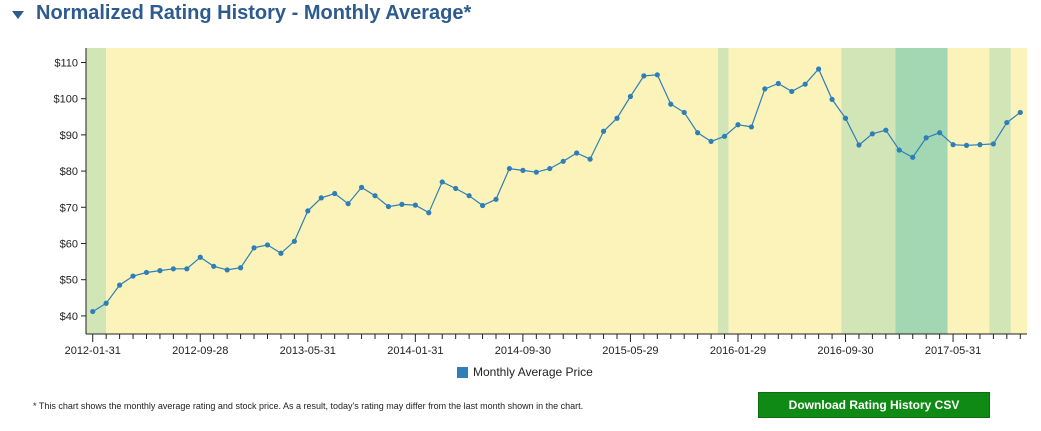  Describe the element at coordinates (308, 351) in the screenshot. I see `x-tick-label: 2013-05-31` at that location.